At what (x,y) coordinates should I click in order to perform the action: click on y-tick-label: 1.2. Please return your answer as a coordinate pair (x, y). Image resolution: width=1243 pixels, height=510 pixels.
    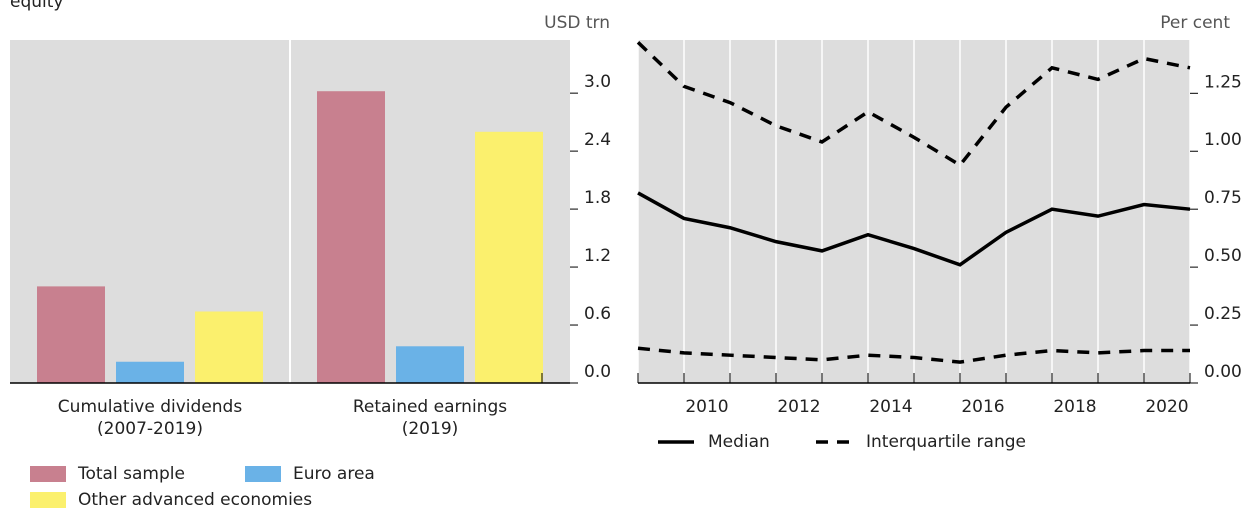
    Looking at the image, I should click on (597, 256).